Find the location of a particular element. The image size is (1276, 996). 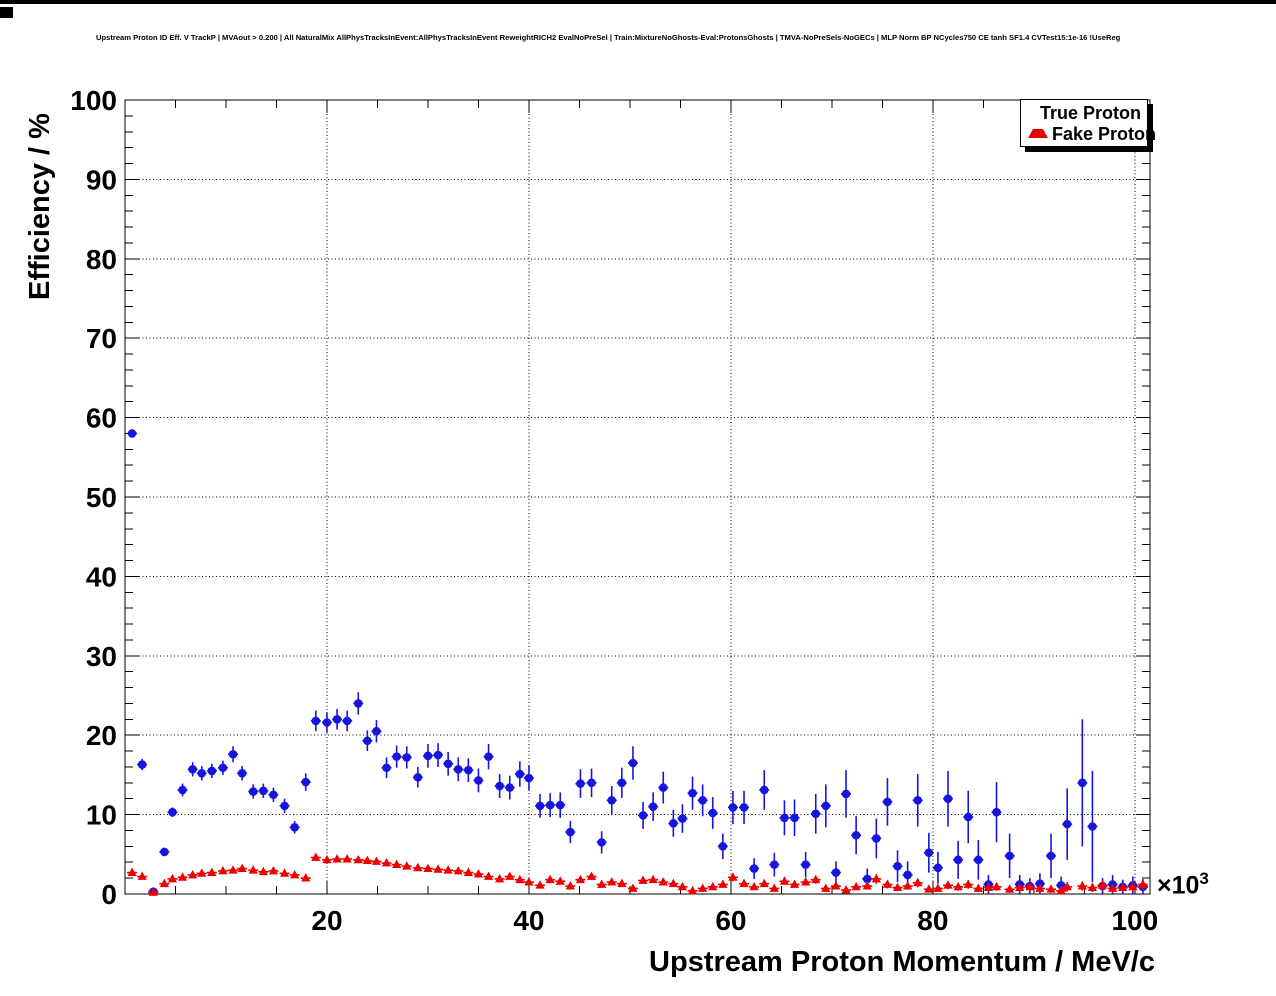

legend-label: Fake Proton is located at coordinates (1104, 133).